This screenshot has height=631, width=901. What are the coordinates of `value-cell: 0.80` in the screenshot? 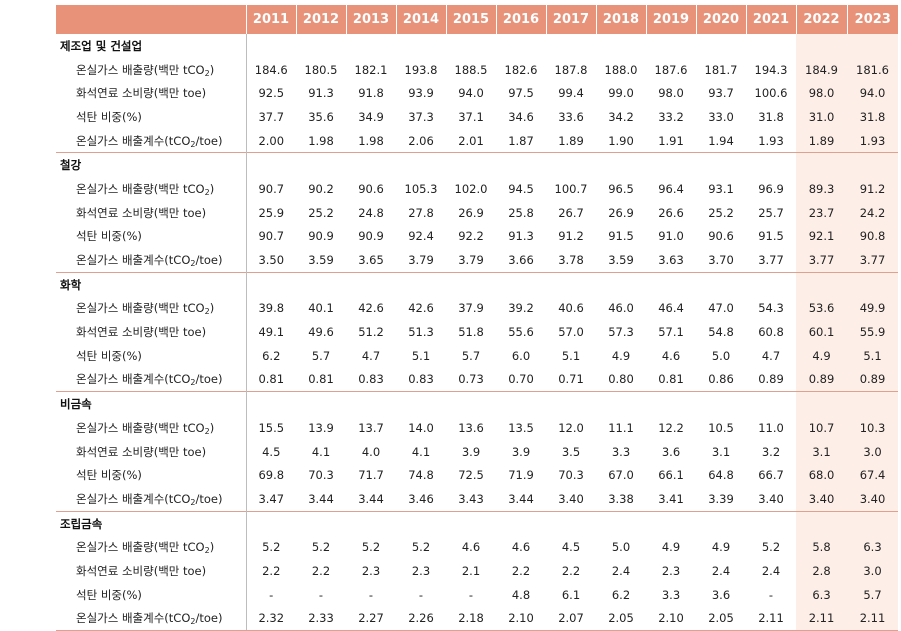 It's located at (621, 379).